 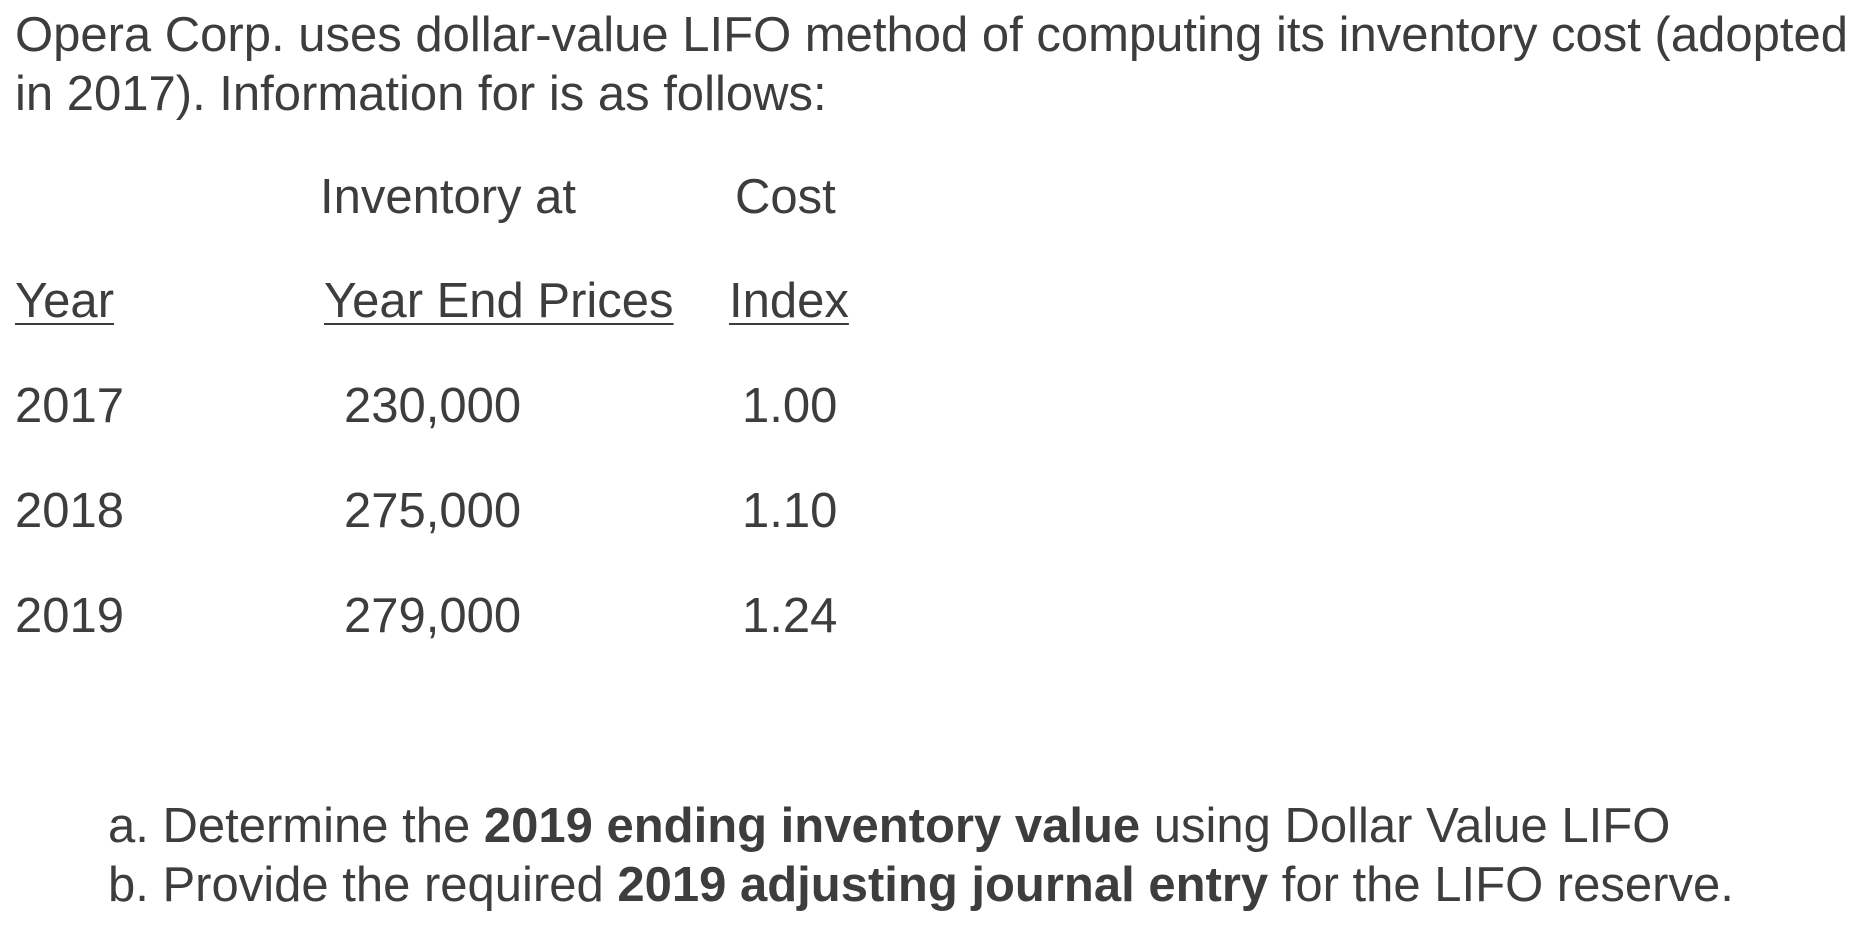 What do you see at coordinates (790, 406) in the screenshot?
I see `row-index: 1.00` at bounding box center [790, 406].